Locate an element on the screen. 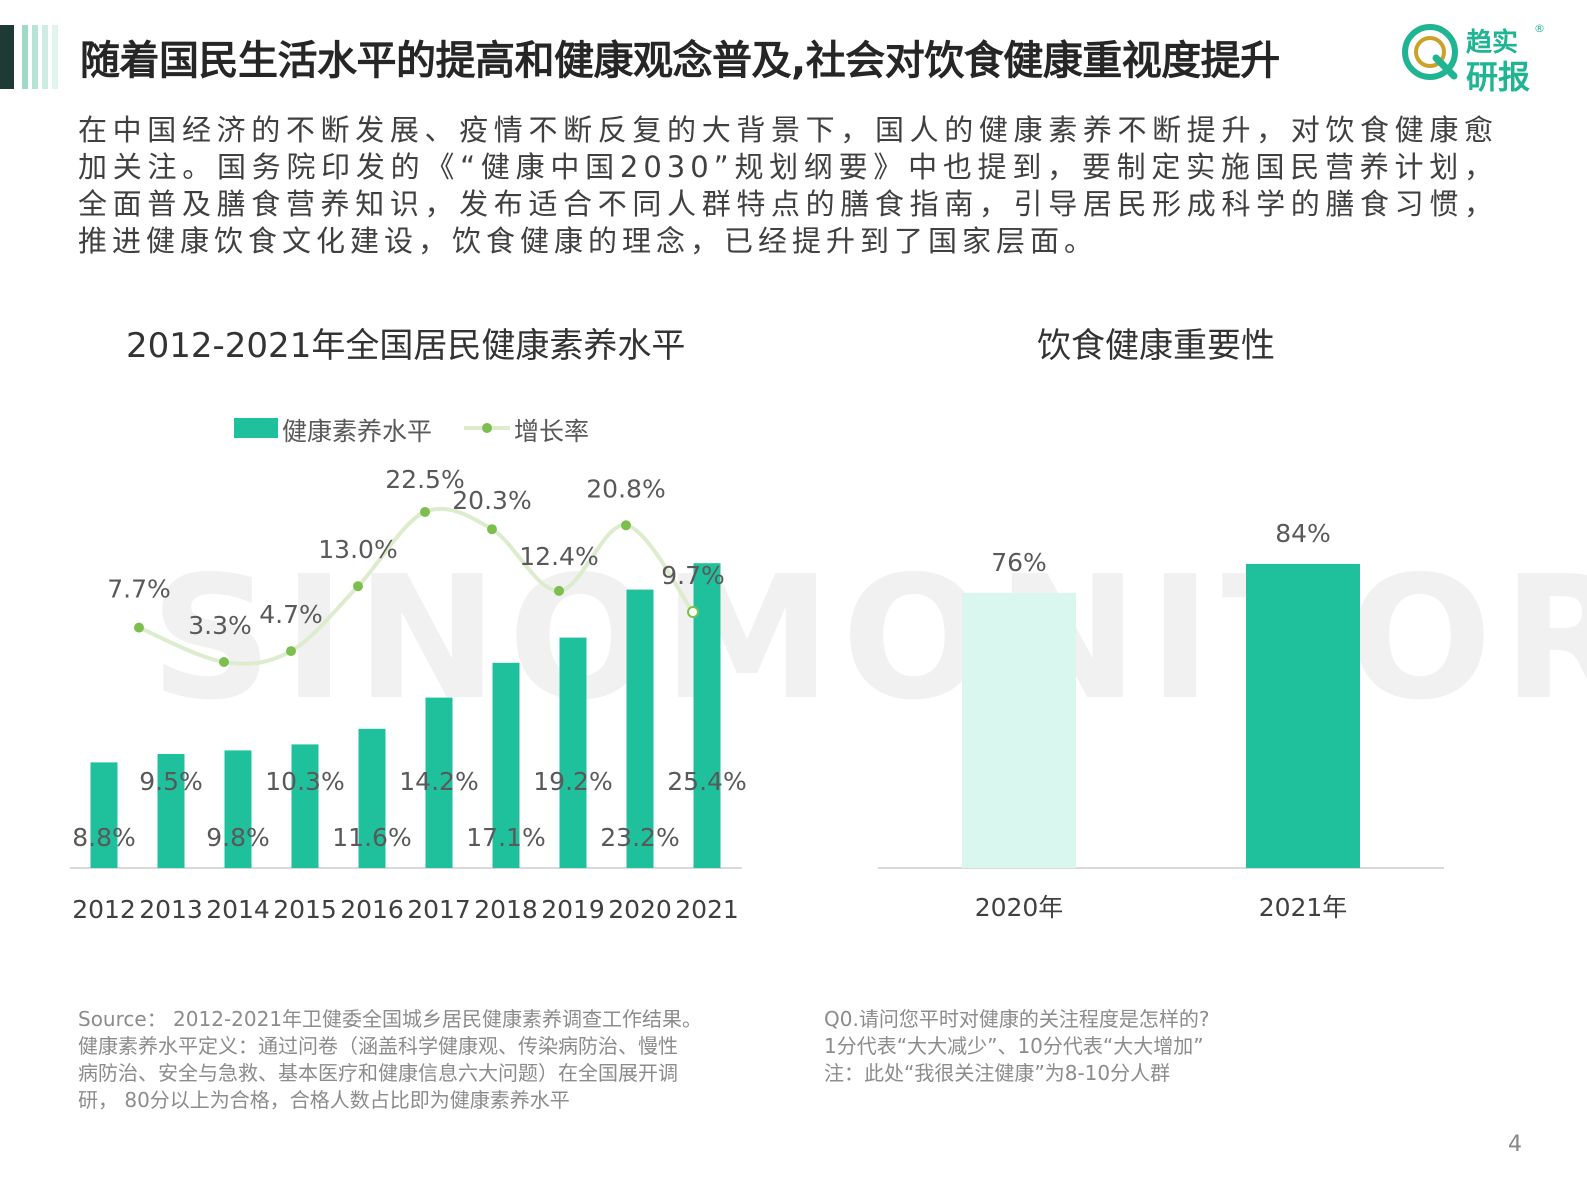  growth-rate-label: 3.3% is located at coordinates (220, 625).